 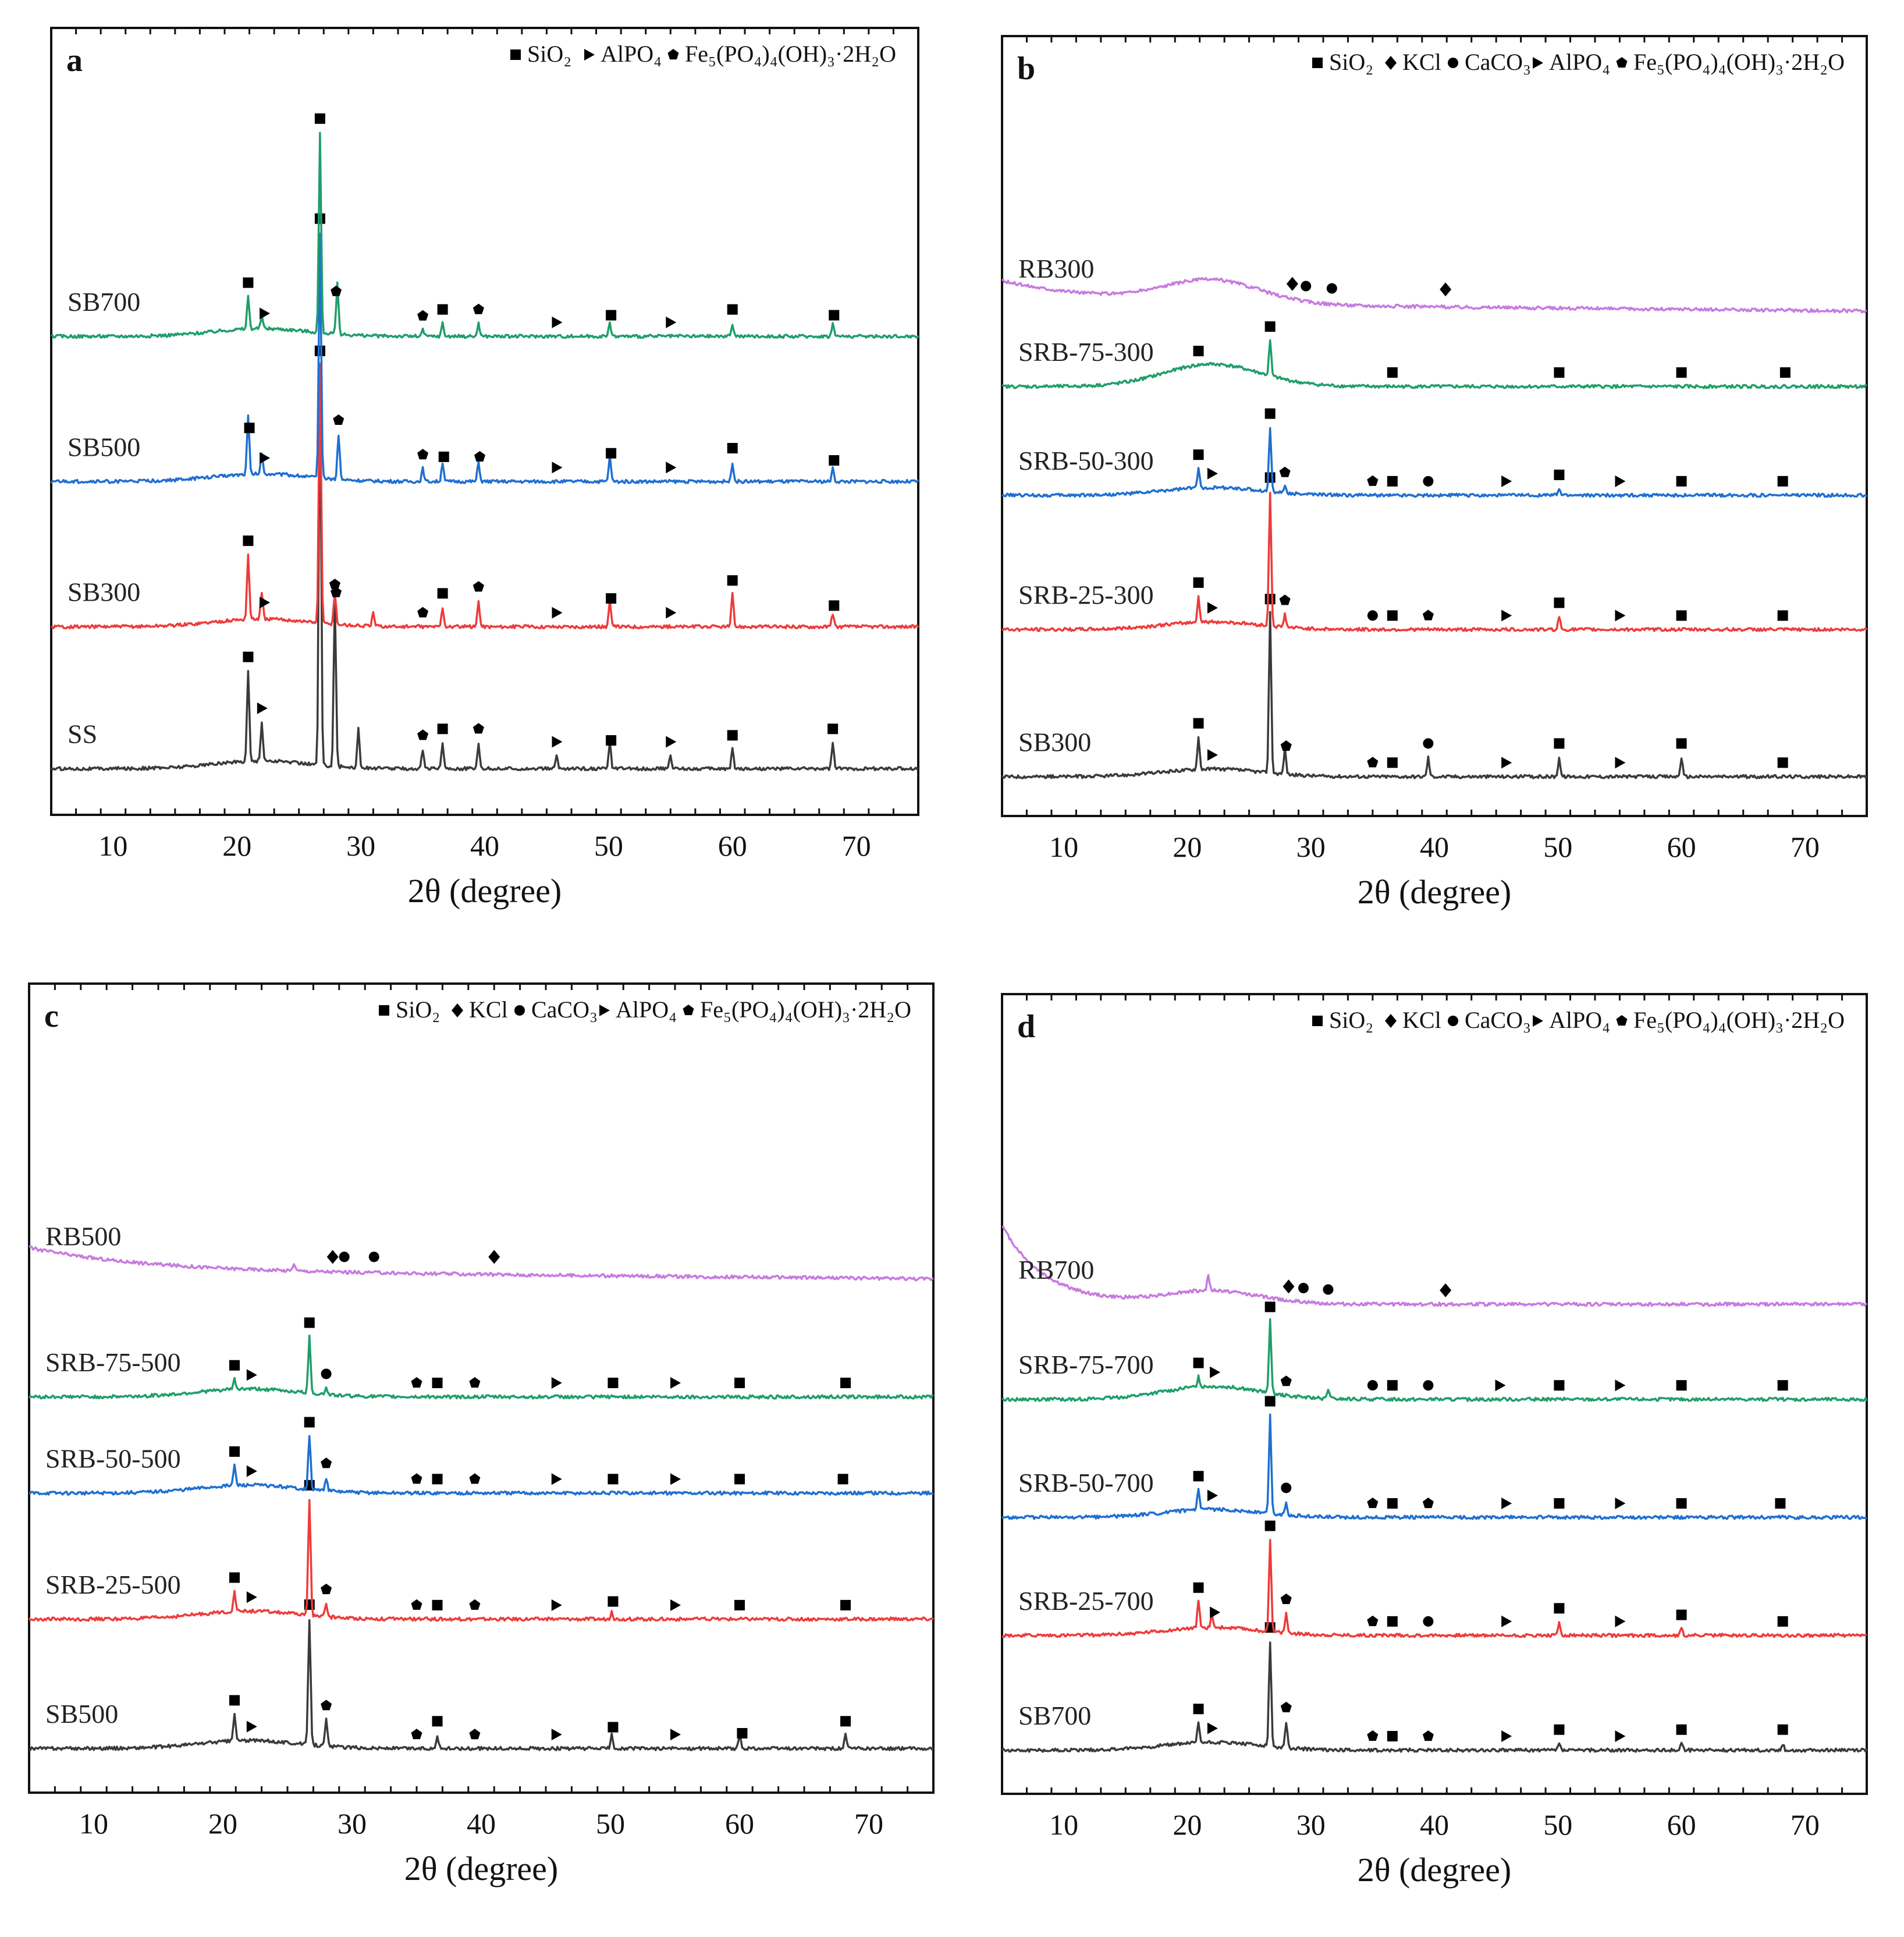 What do you see at coordinates (234, 1365) in the screenshot?
I see `series-srb-75-500-sio2-marker` at bounding box center [234, 1365].